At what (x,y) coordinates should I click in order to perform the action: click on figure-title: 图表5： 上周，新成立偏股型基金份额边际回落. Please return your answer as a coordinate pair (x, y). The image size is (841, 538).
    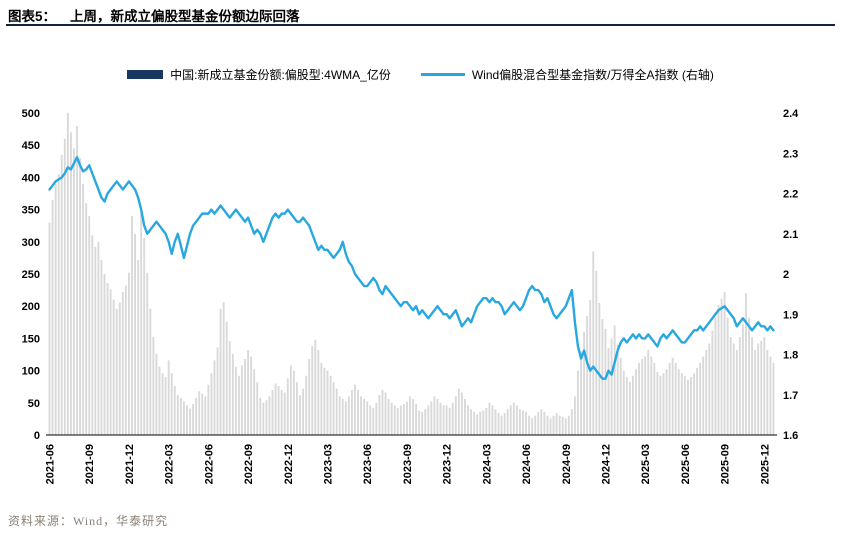
    Looking at the image, I should click on (154, 15).